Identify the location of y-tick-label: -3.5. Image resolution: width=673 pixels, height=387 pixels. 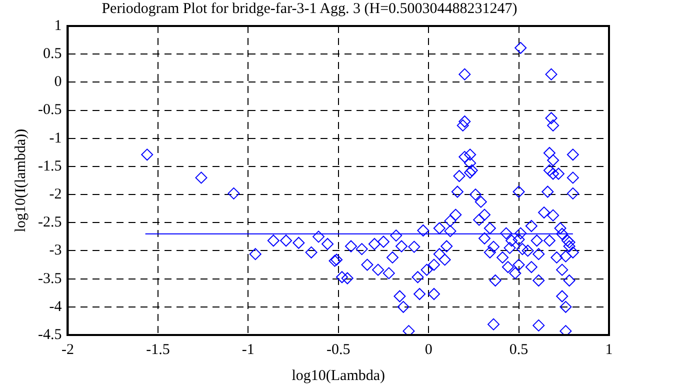
(50, 278).